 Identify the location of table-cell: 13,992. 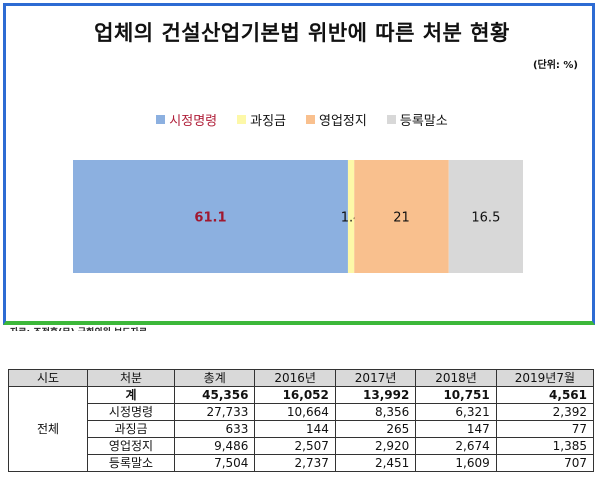
(375, 395).